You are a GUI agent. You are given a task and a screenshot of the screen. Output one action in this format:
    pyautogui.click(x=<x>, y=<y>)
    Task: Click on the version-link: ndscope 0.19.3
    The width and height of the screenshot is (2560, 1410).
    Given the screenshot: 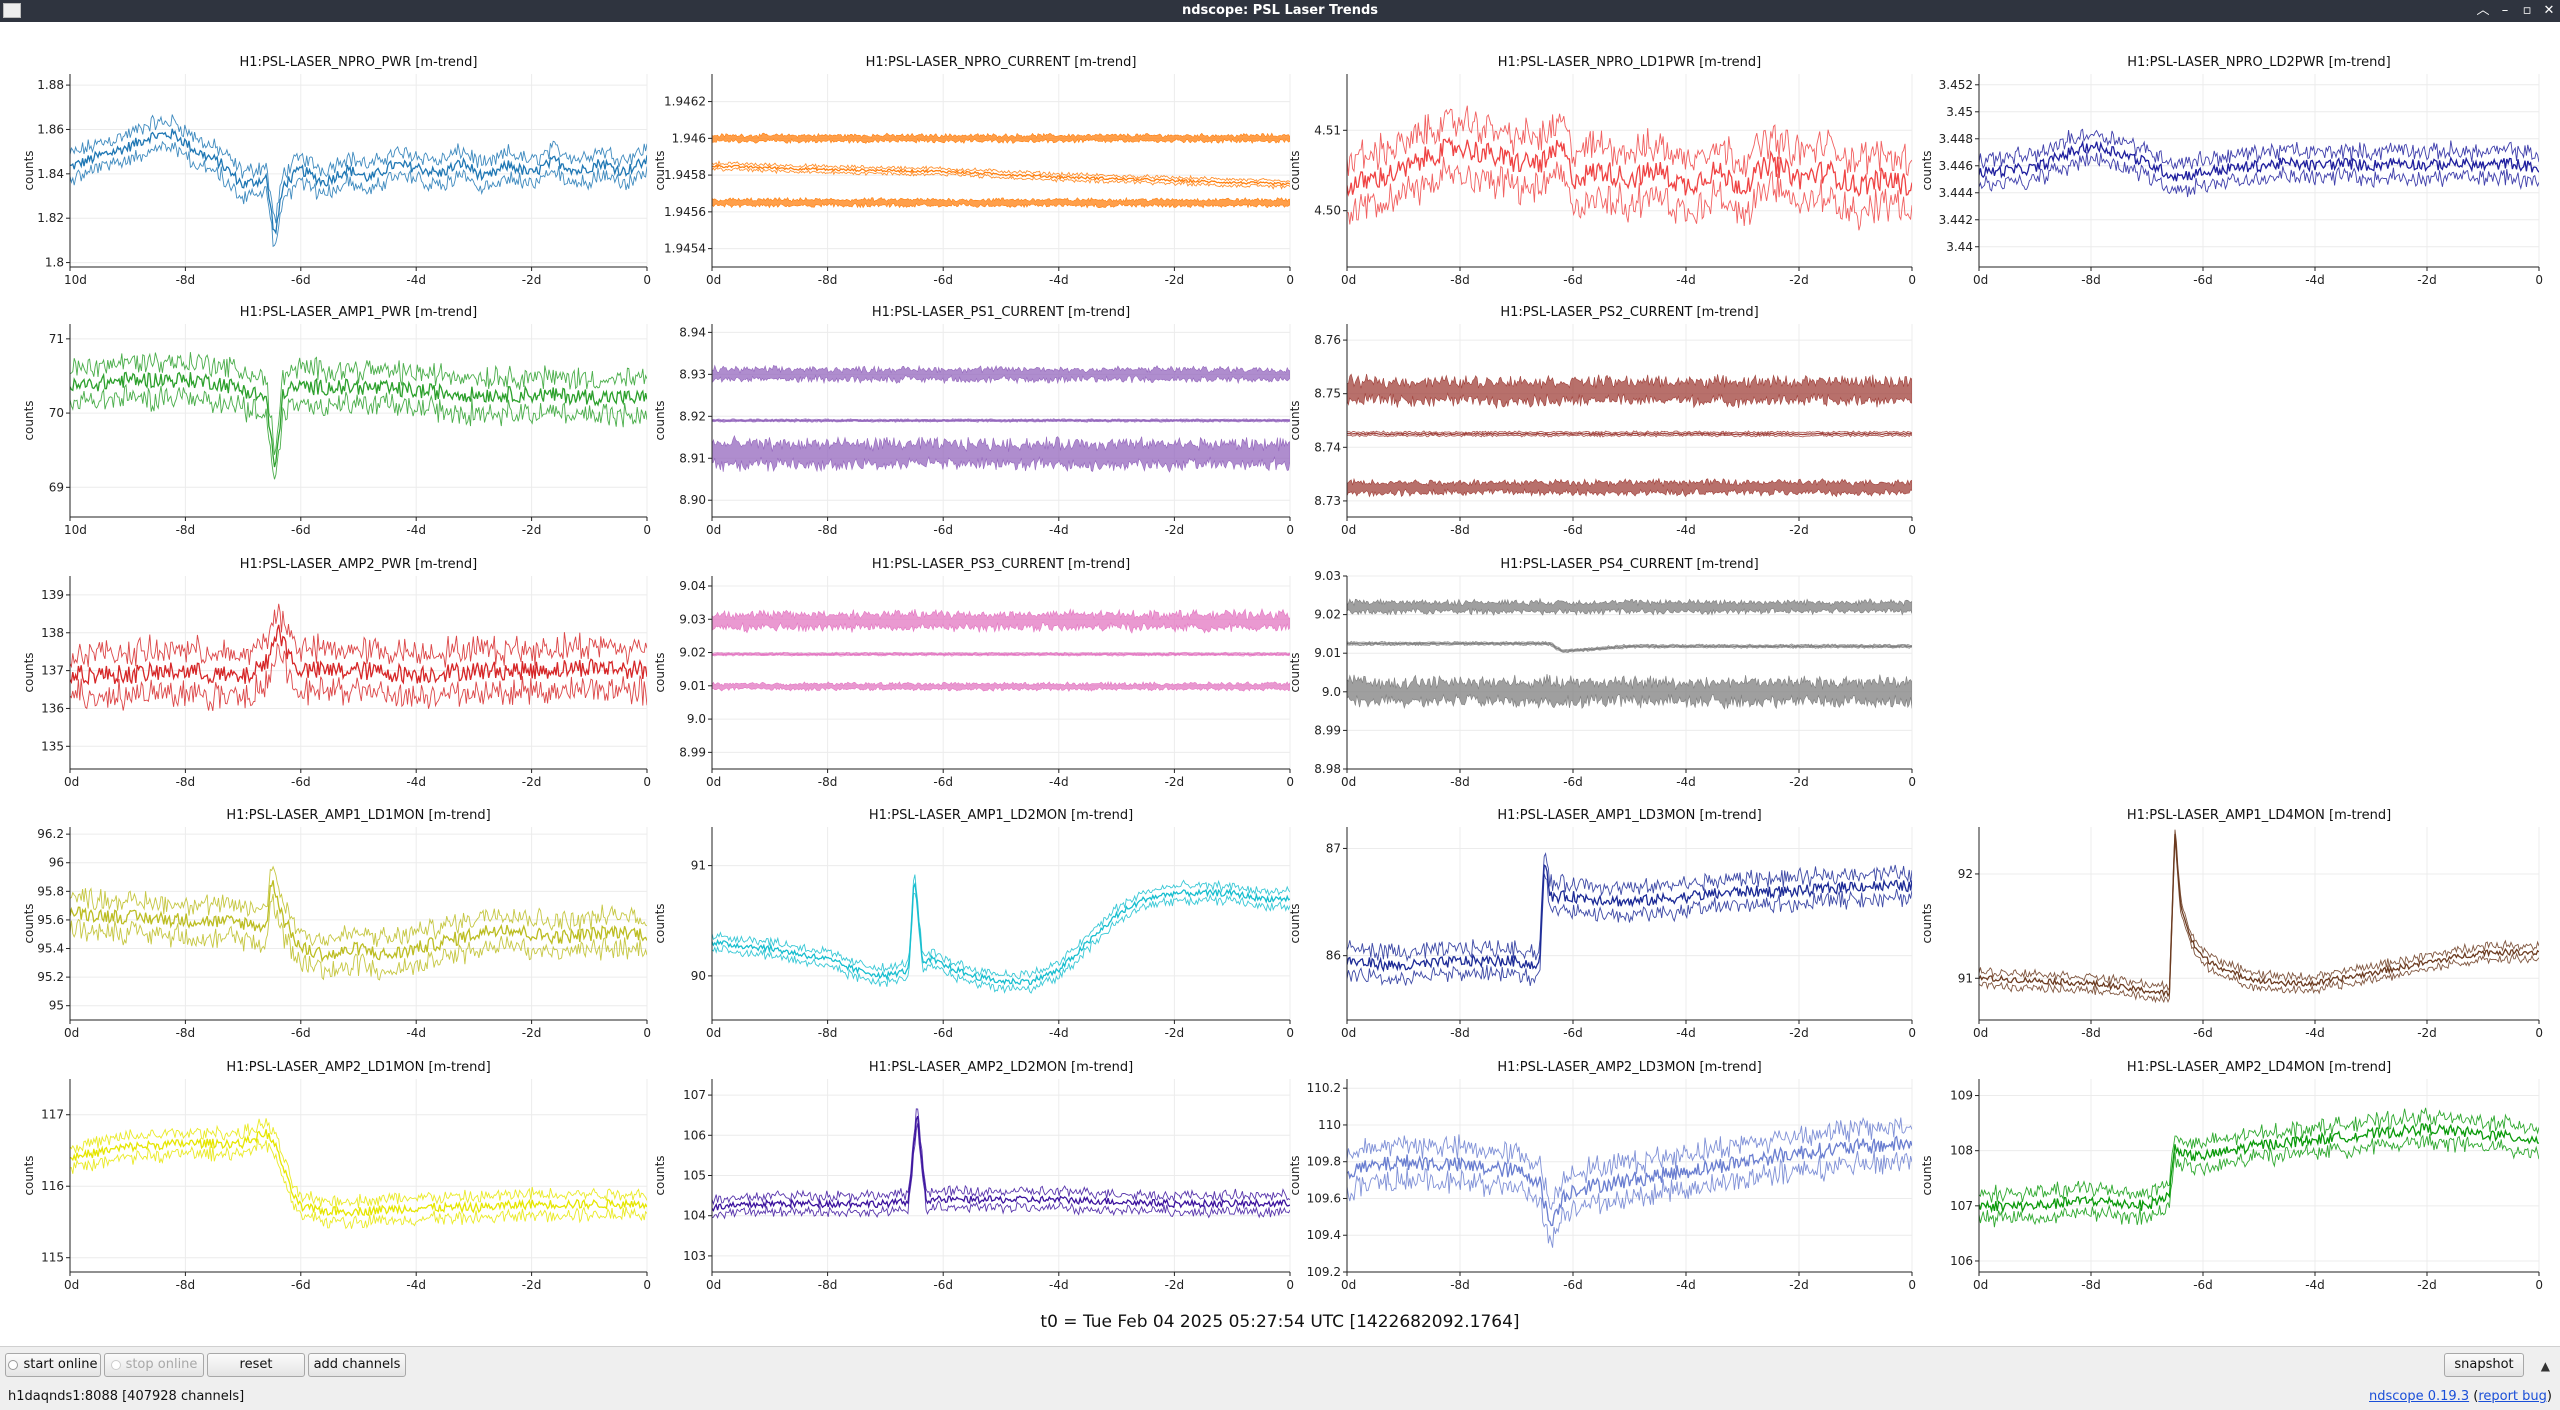 What is the action you would take?
    pyautogui.click(x=2419, y=1396)
    